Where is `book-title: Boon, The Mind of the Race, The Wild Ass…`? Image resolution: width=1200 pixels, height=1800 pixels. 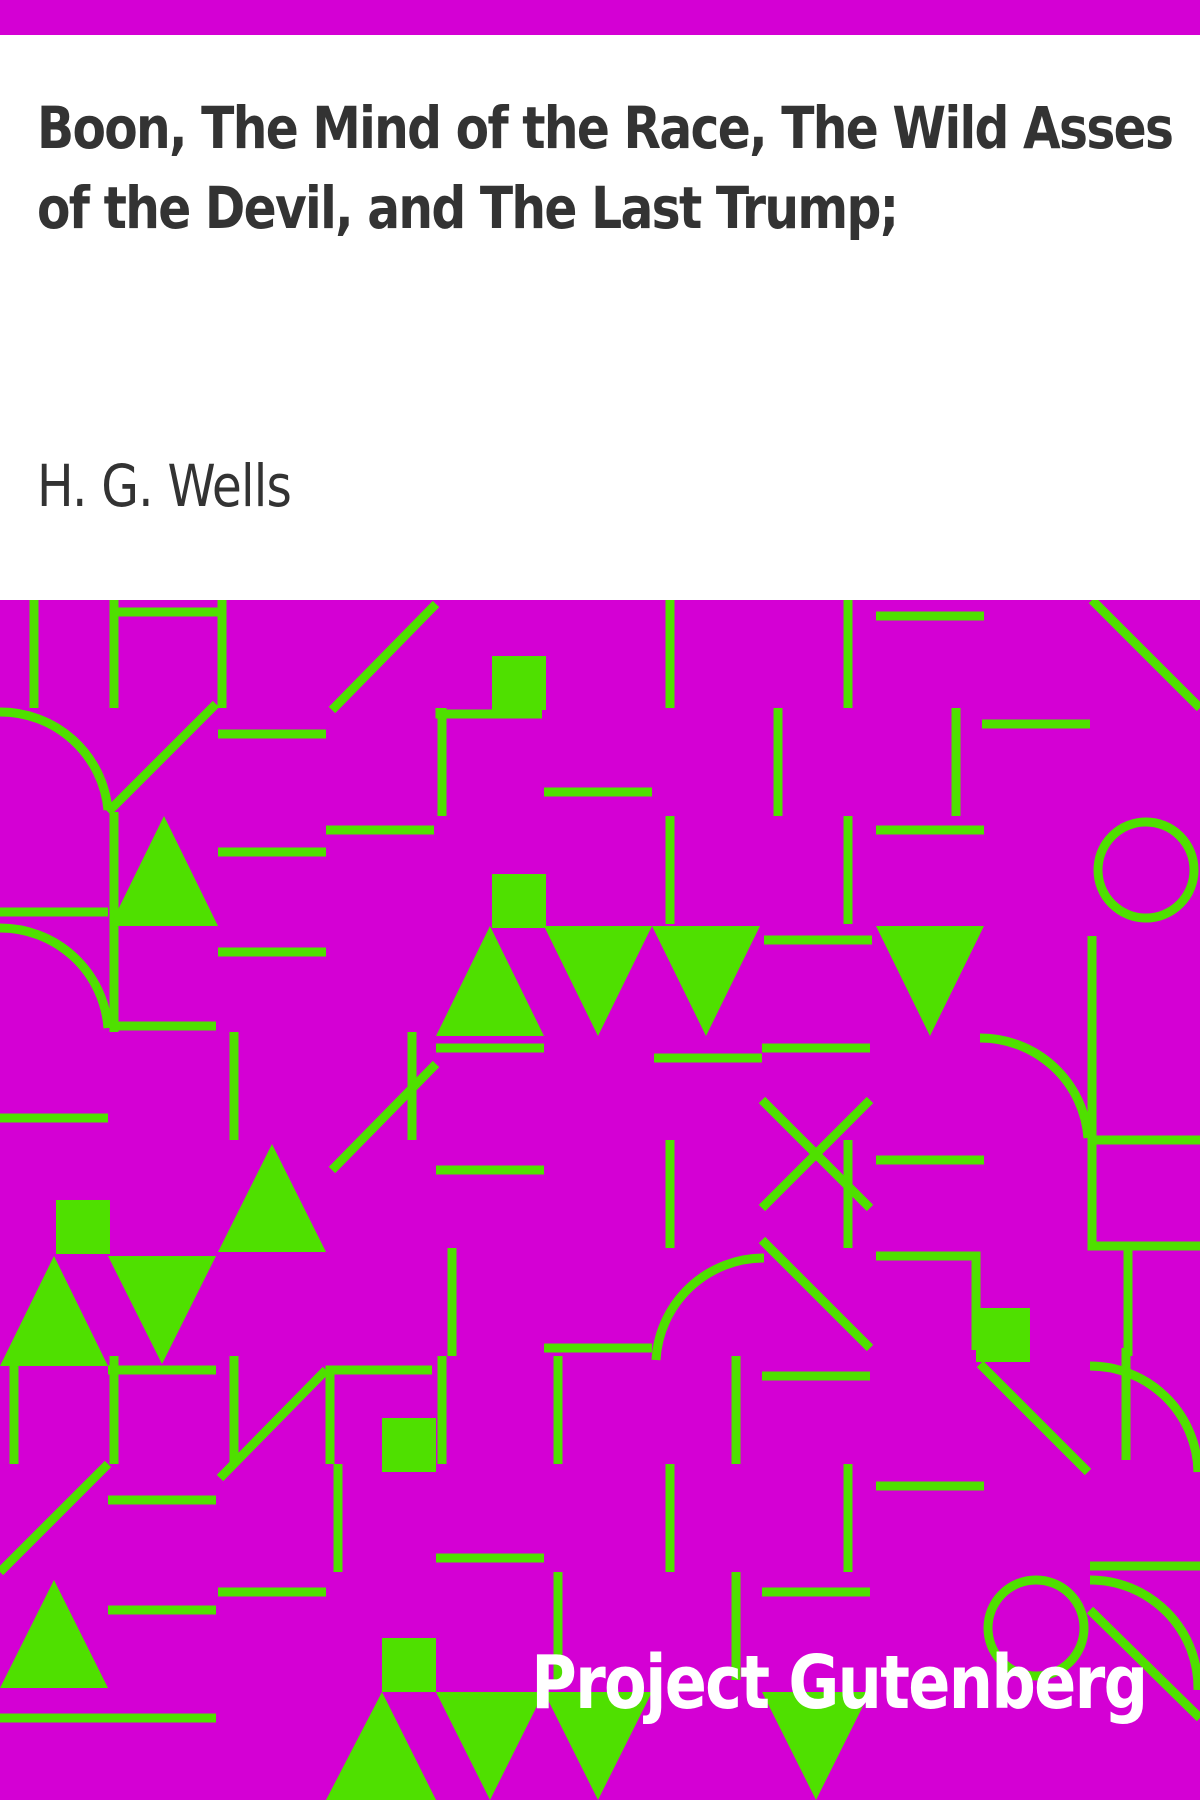
book-title: Boon, The Mind of the Race, The Wild Ass… is located at coordinates (605, 168).